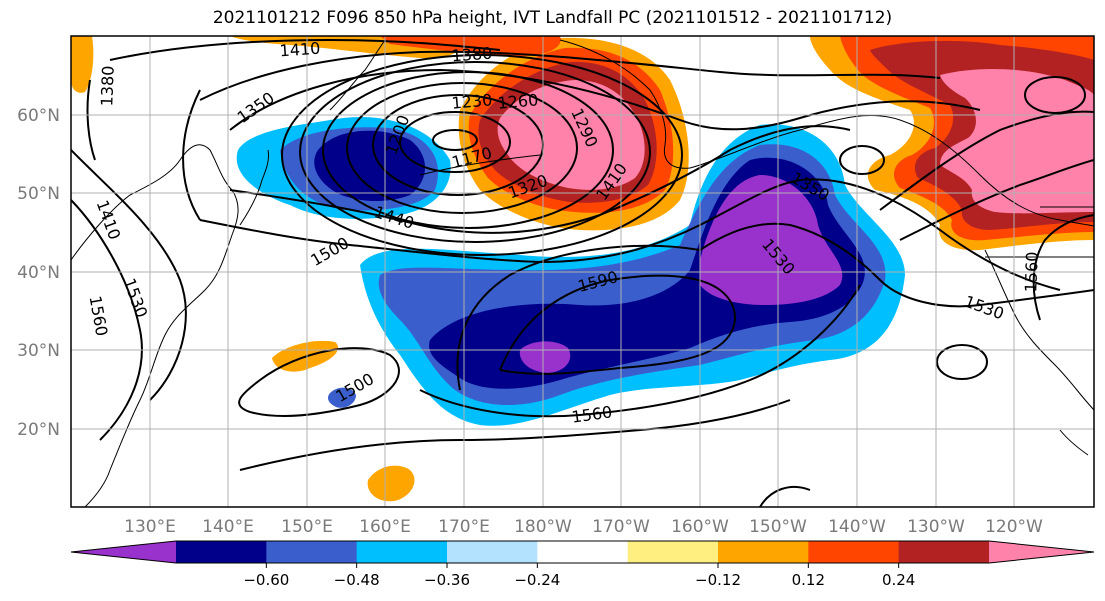  Describe the element at coordinates (357, 580) in the screenshot. I see `colorbar-tick-label: −0.48` at that location.